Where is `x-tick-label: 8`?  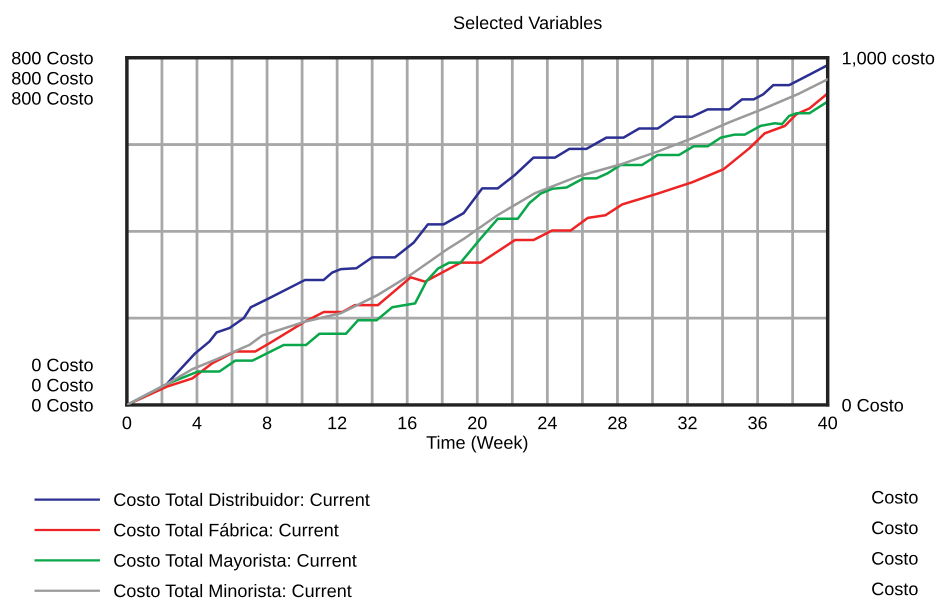 x-tick-label: 8 is located at coordinates (267, 423).